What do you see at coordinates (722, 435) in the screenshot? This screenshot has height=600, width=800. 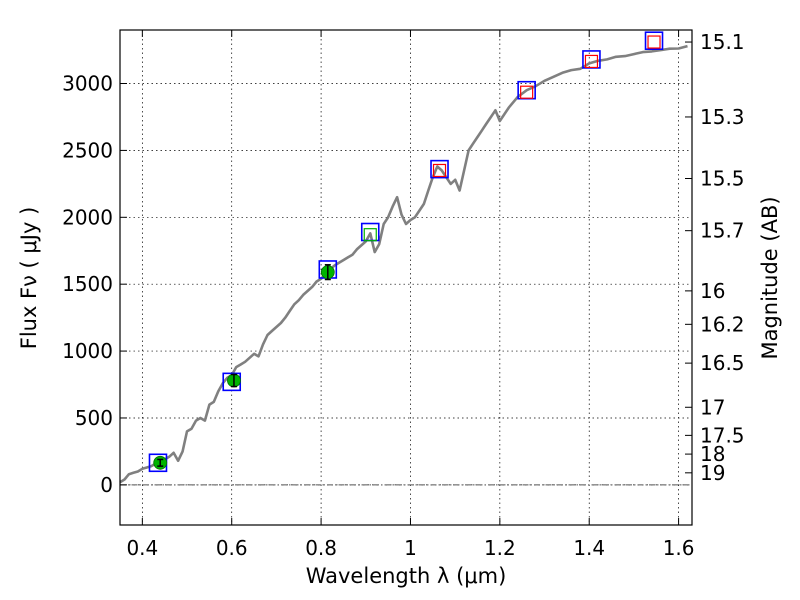 I see `y2-tick-label: 17.5` at bounding box center [722, 435].